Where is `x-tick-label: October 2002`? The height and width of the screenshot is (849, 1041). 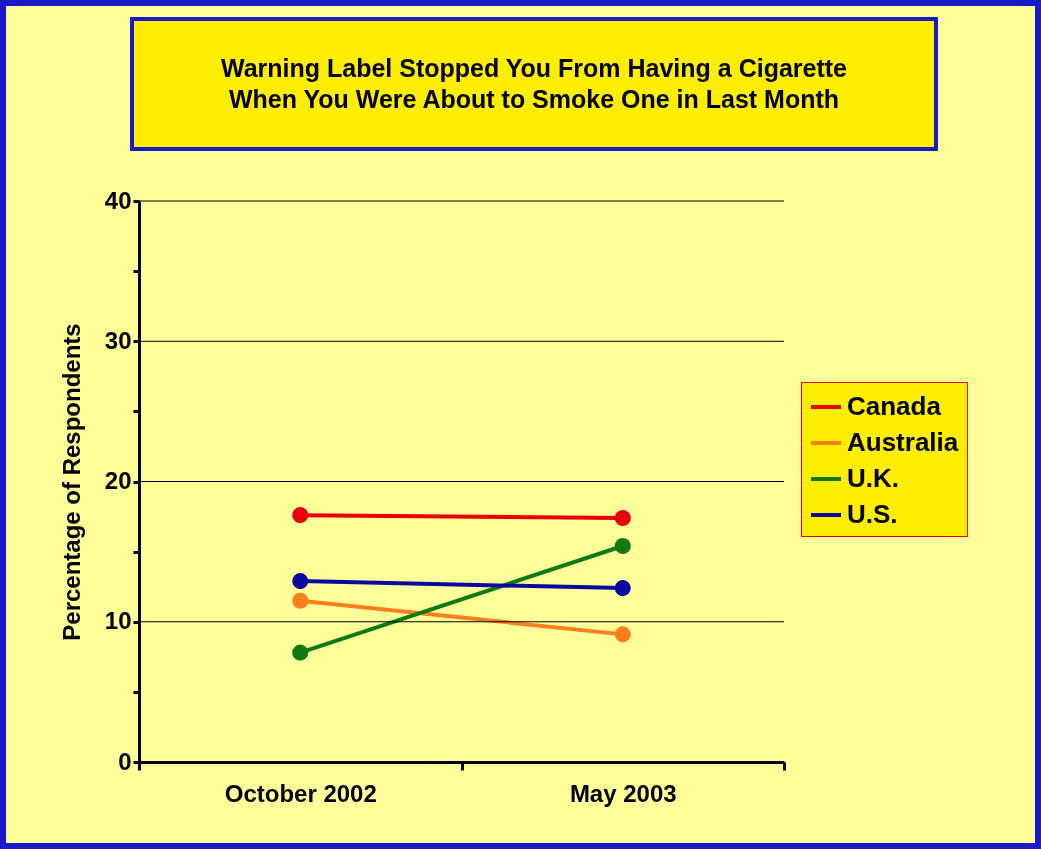
x-tick-label: October 2002 is located at coordinates (300, 793).